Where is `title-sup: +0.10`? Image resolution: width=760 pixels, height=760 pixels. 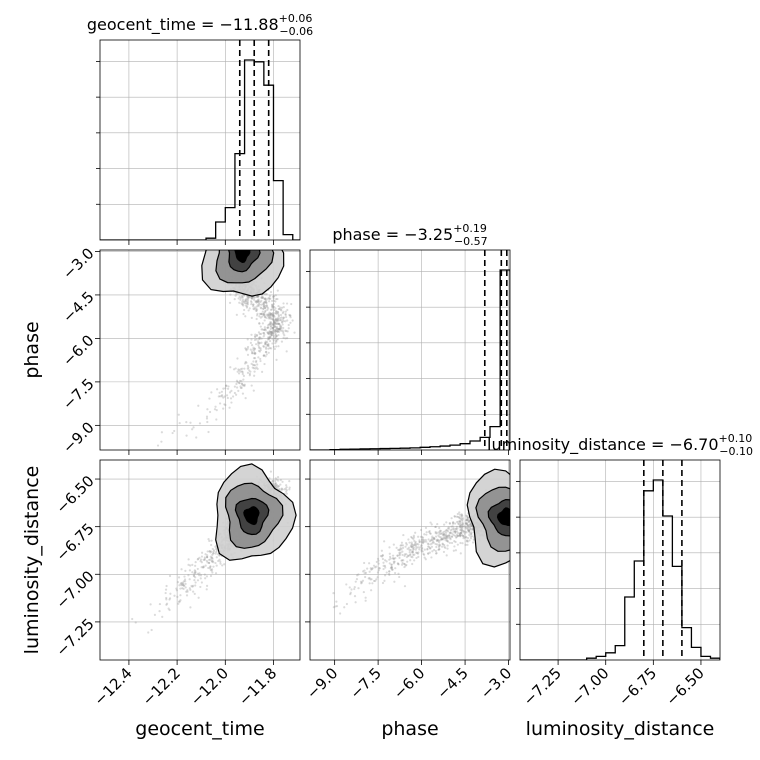 title-sup: +0.10 is located at coordinates (736, 438).